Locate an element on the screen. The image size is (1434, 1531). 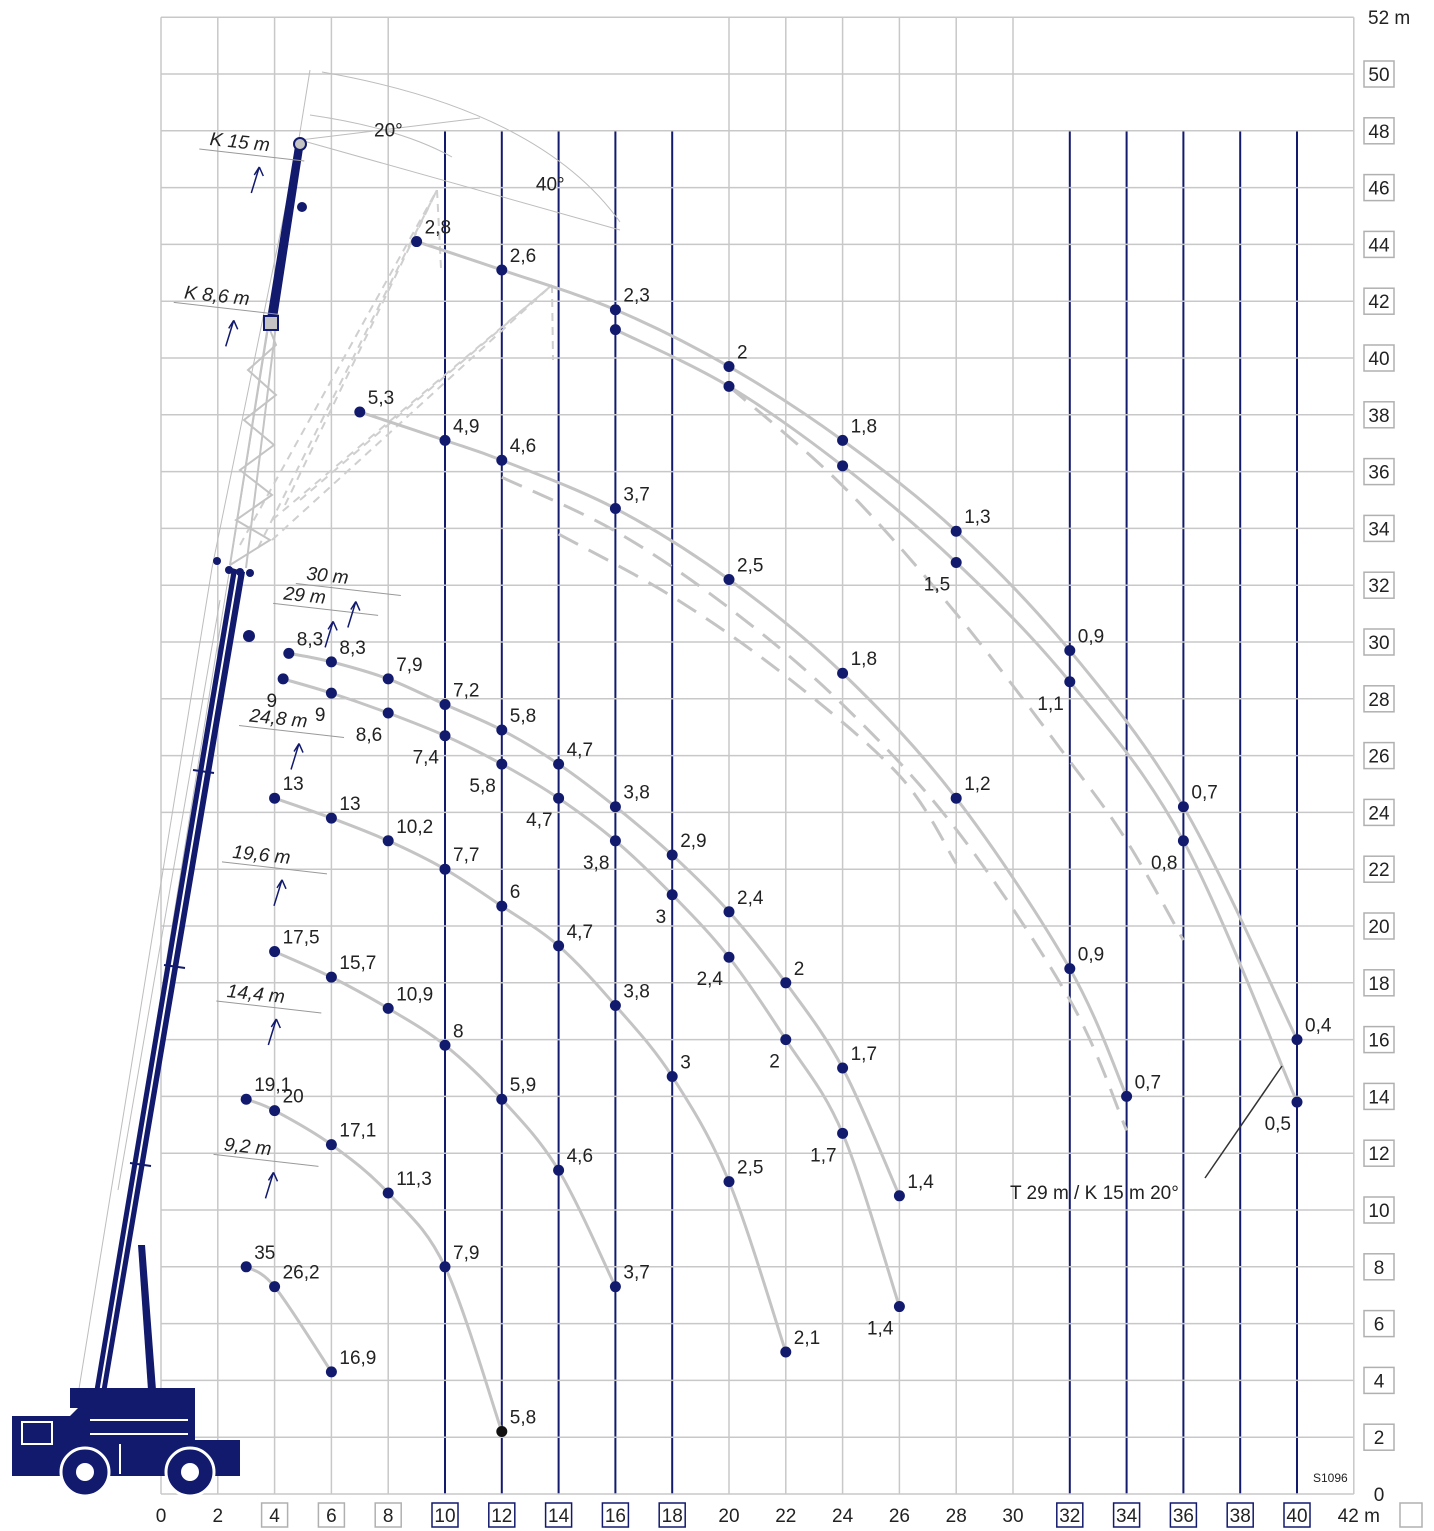
load-label: 7,4 is located at coordinates (426, 758).